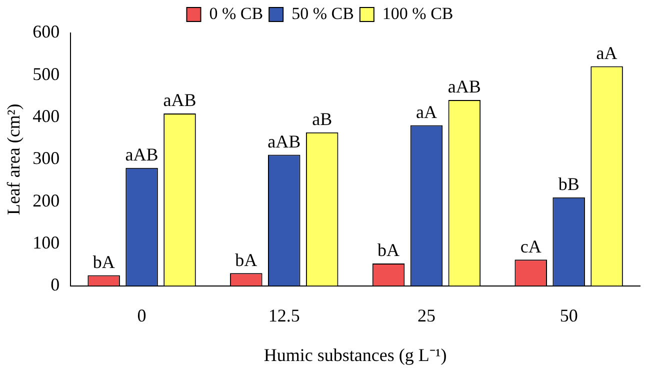 The height and width of the screenshot is (373, 650). Describe the element at coordinates (55, 284) in the screenshot. I see `y-tick-label: 0` at that location.